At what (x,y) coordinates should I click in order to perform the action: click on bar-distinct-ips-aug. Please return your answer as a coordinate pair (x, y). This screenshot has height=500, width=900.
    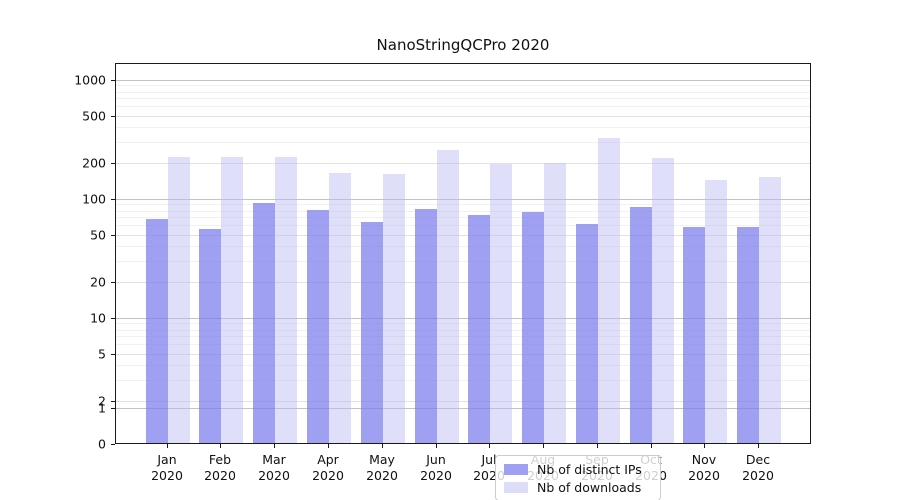
    Looking at the image, I should click on (533, 327).